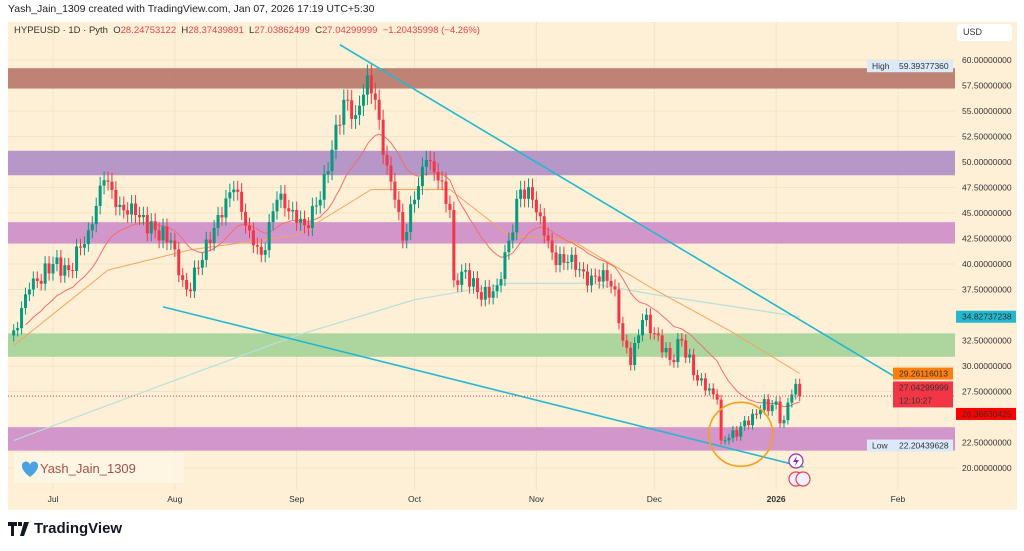  Describe the element at coordinates (984, 32) in the screenshot. I see `currency-selector: USD` at that location.